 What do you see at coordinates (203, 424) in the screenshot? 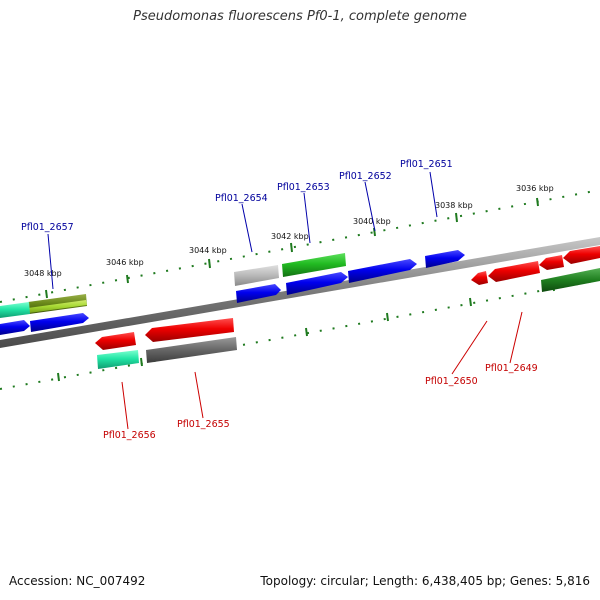
I see `gene-label-2655: Pfl01_2655` at bounding box center [203, 424].